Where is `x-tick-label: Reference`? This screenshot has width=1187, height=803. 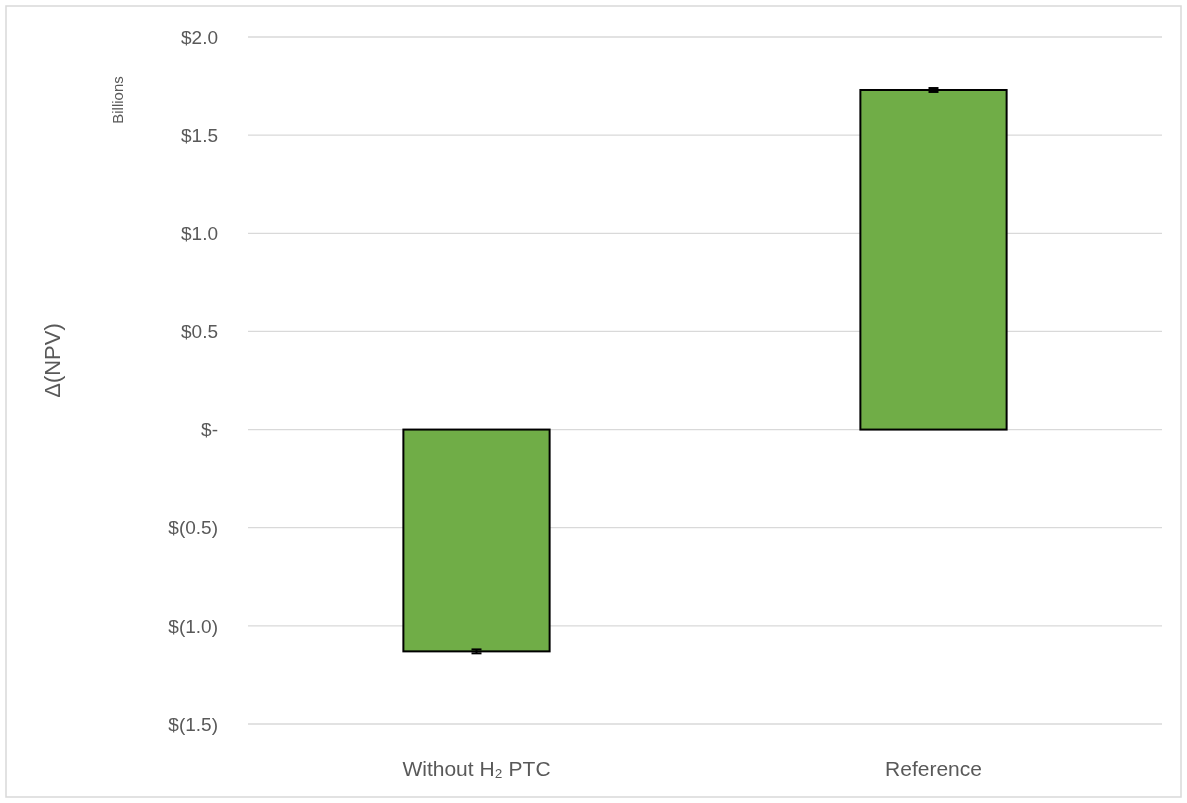 x-tick-label: Reference is located at coordinates (933, 768).